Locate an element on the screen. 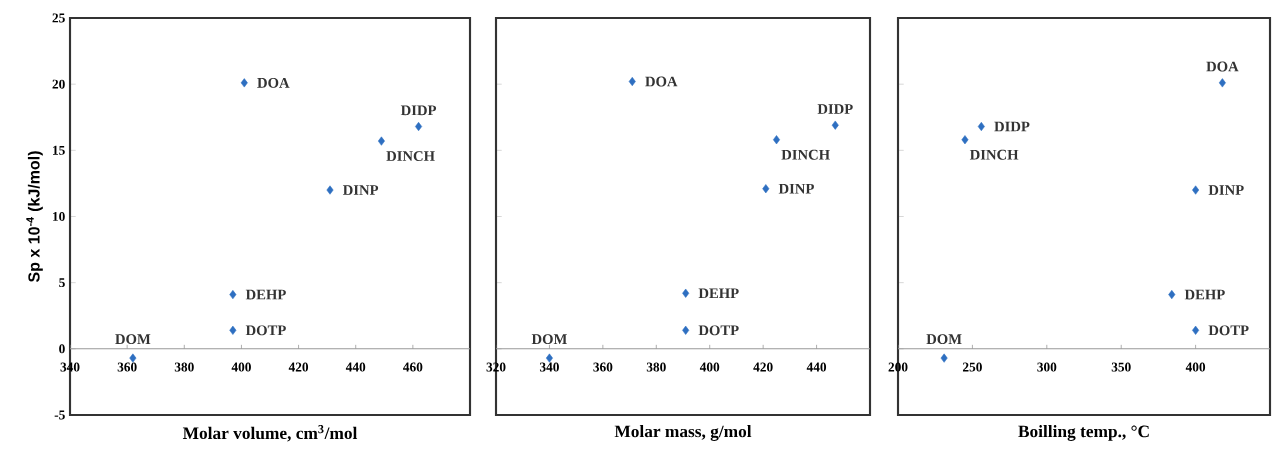 Image resolution: width=1278 pixels, height=455 pixels. x-axis-title: Molar volume, cm$^{3}$/mol is located at coordinates (270, 433).